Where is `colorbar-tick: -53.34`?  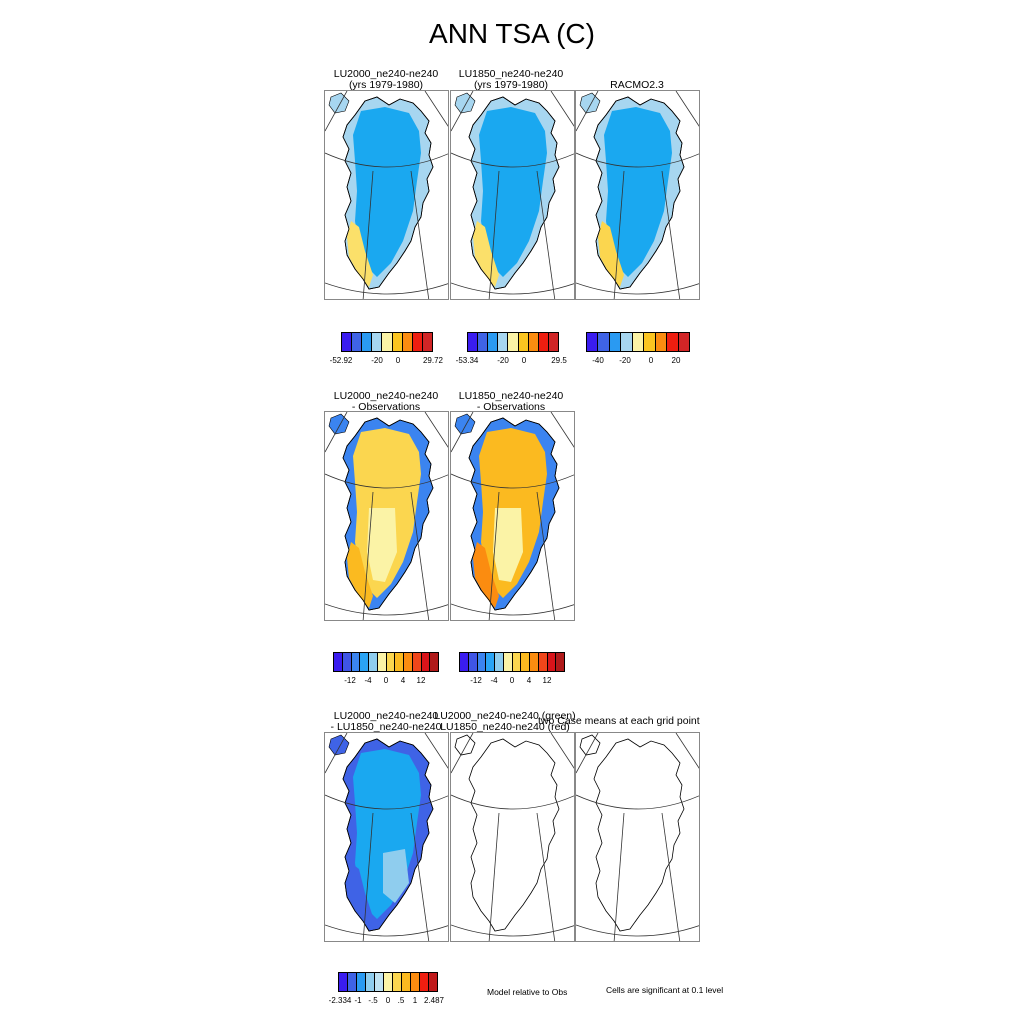 colorbar-tick: -53.34 is located at coordinates (467, 360).